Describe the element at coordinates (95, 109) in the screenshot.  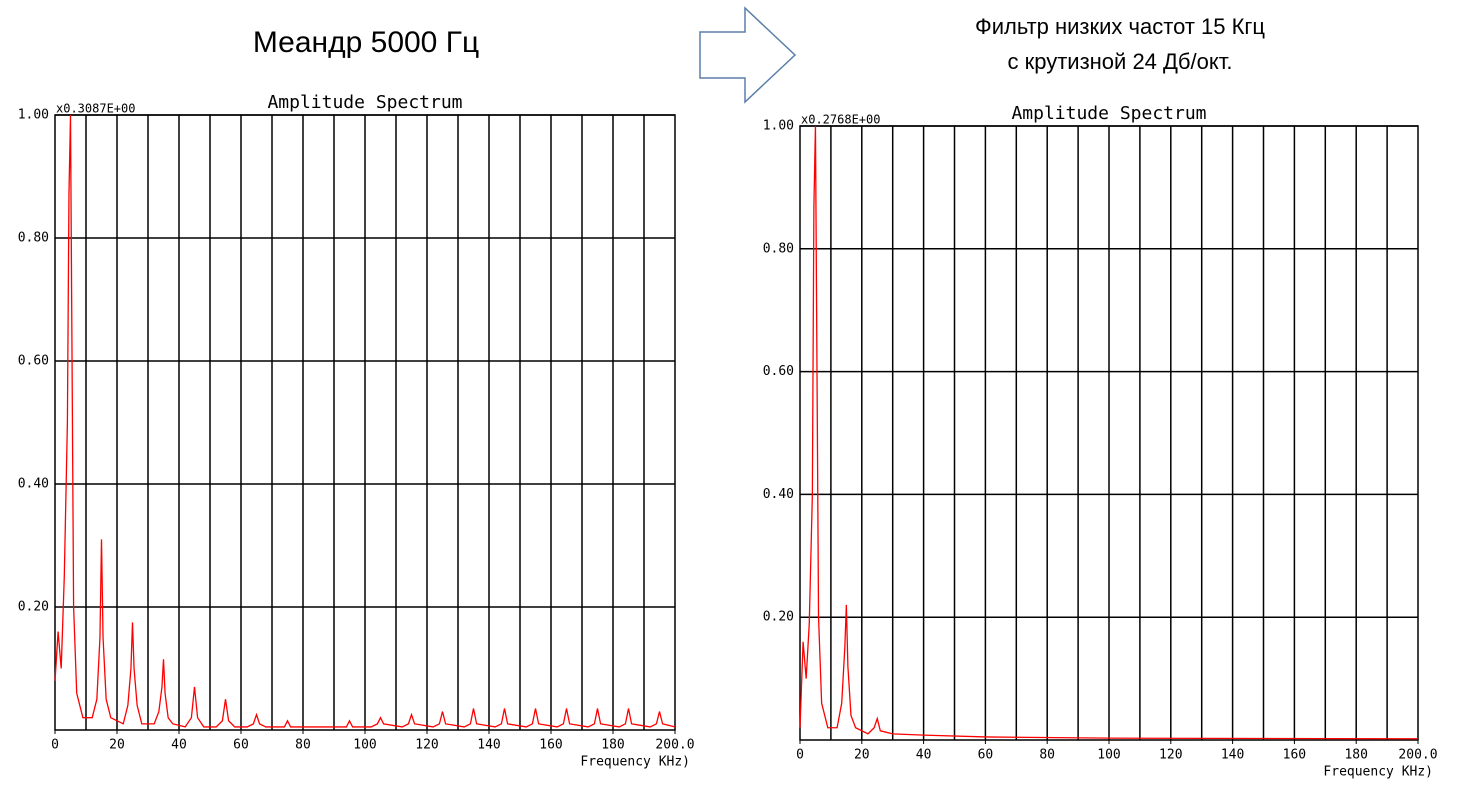
I see `scale-note: x0.3087E+00` at that location.